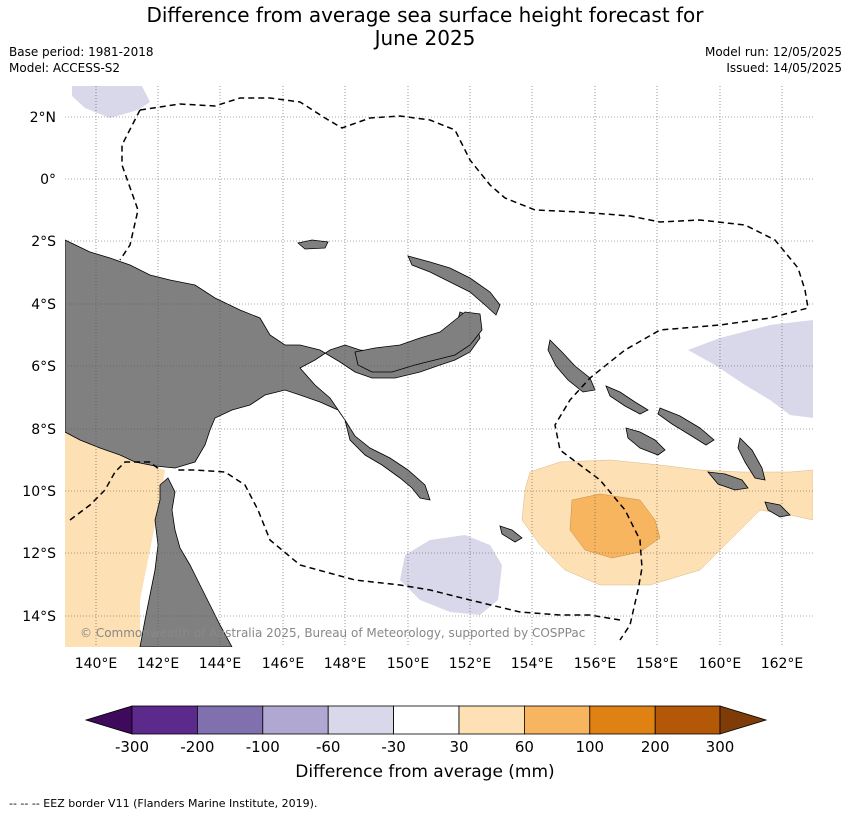  I want to click on colorbar-tick: 100, so click(589, 747).